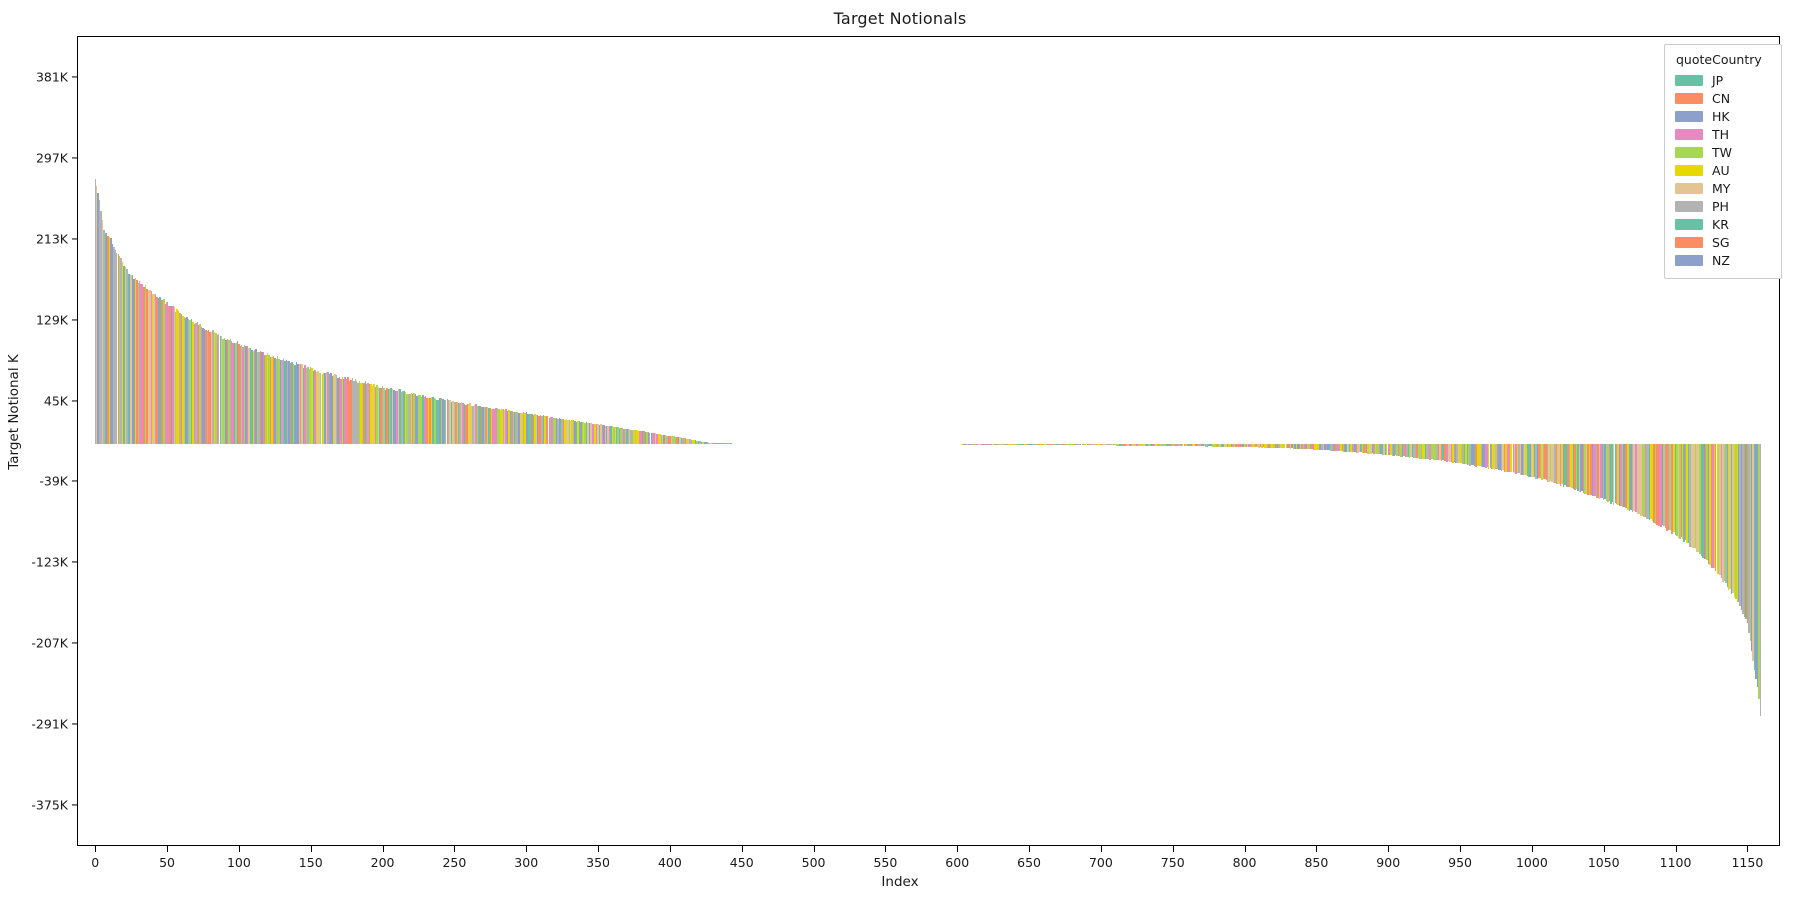 The image size is (1800, 900). I want to click on legend-item-cn: CN, so click(1723, 98).